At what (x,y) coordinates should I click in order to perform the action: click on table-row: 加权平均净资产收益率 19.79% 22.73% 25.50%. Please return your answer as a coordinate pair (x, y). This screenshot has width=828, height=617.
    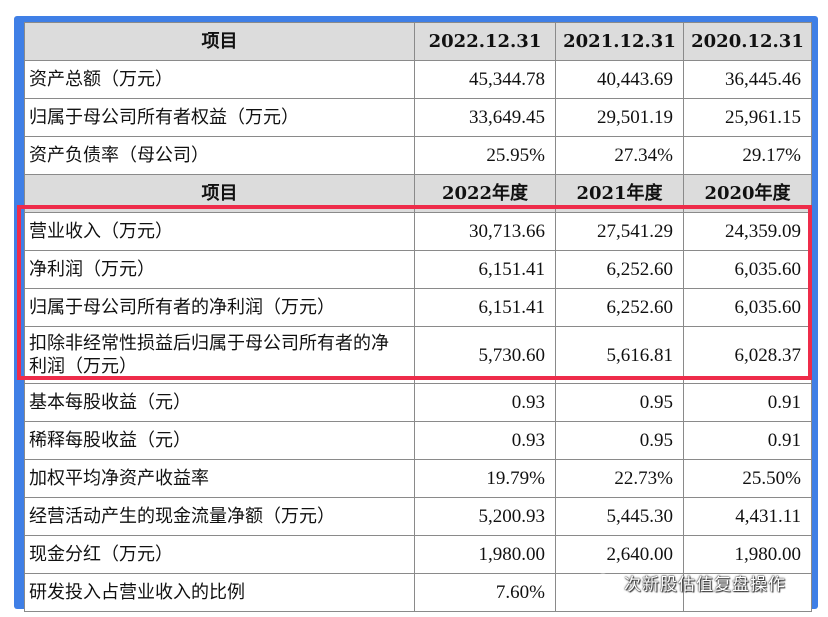
    Looking at the image, I should click on (418, 478).